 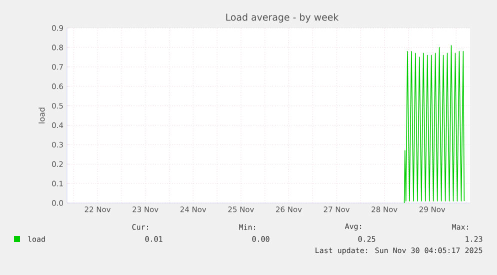 What do you see at coordinates (282, 18) in the screenshot?
I see `chart-title: Load average - by week` at bounding box center [282, 18].